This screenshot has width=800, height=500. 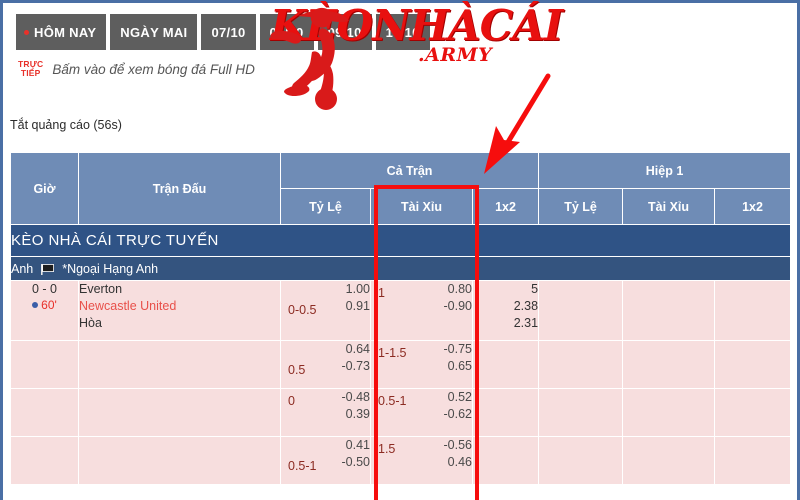 I want to click on cell-ft-taixiu: 1 0.80 -0.90, so click(x=421, y=310).